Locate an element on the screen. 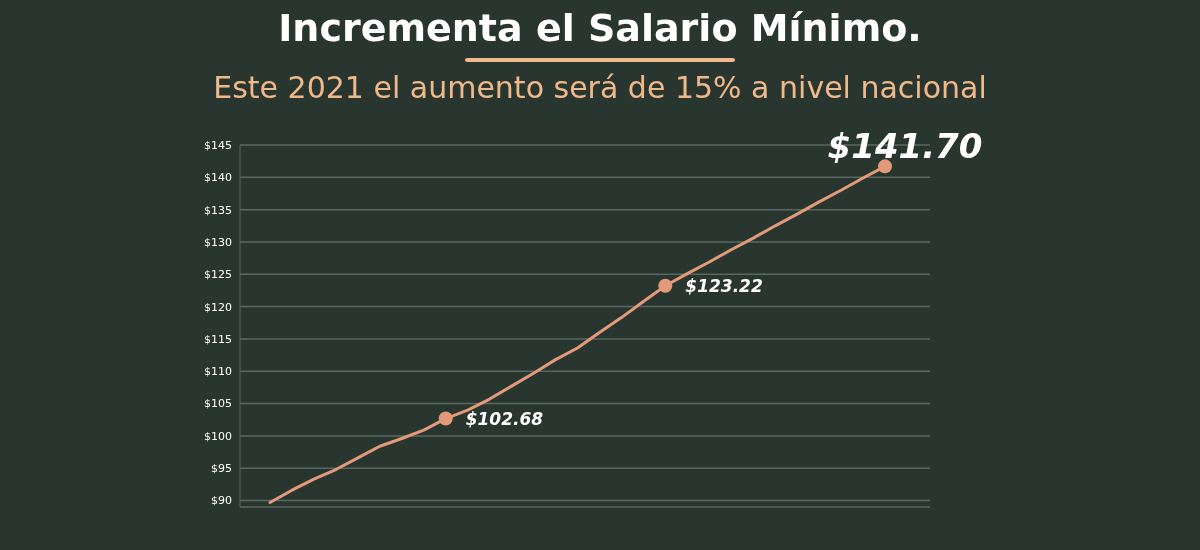 The width and height of the screenshot is (1200, 550). chart-subtitle: Este 2021 el aumento será de 15% a nivel nacional is located at coordinates (600, 87).